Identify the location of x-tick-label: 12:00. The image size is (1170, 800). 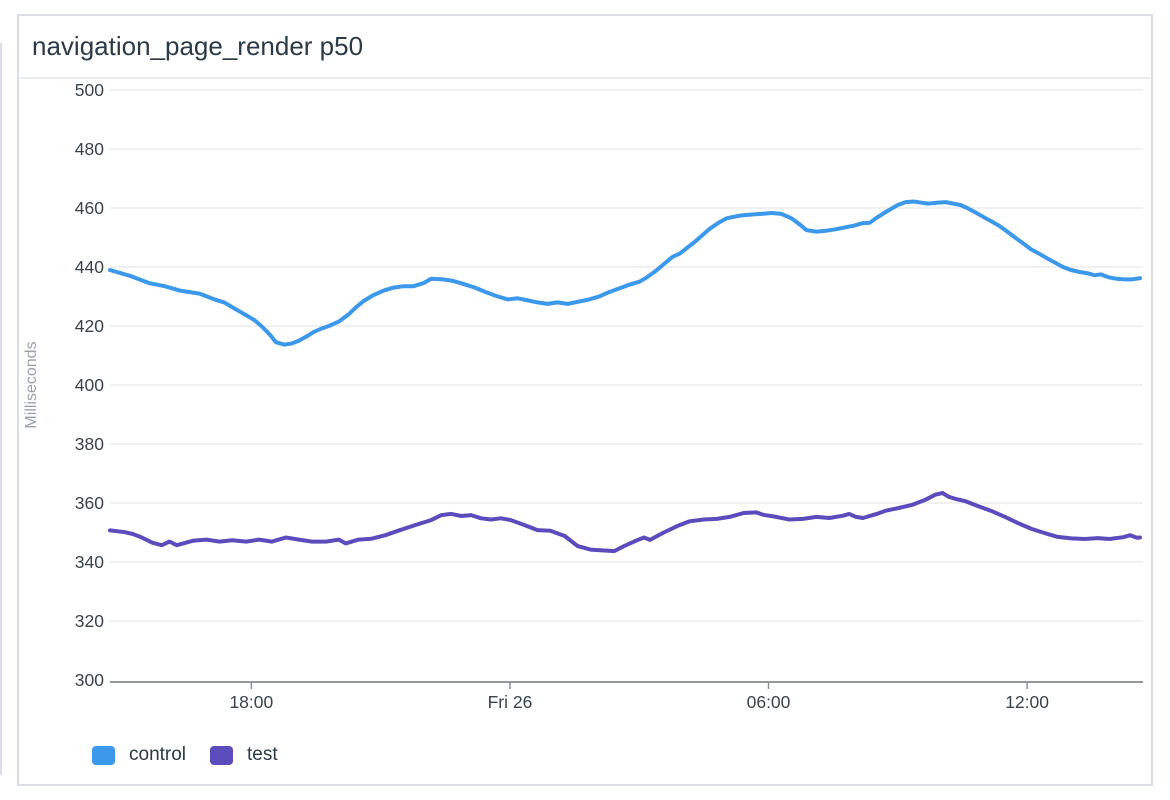
(1027, 702).